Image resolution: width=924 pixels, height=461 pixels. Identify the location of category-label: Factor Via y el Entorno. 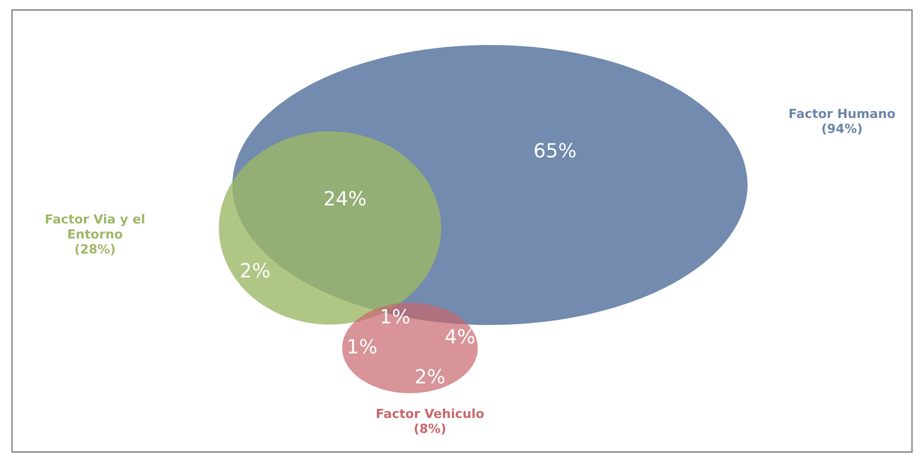
(95, 226).